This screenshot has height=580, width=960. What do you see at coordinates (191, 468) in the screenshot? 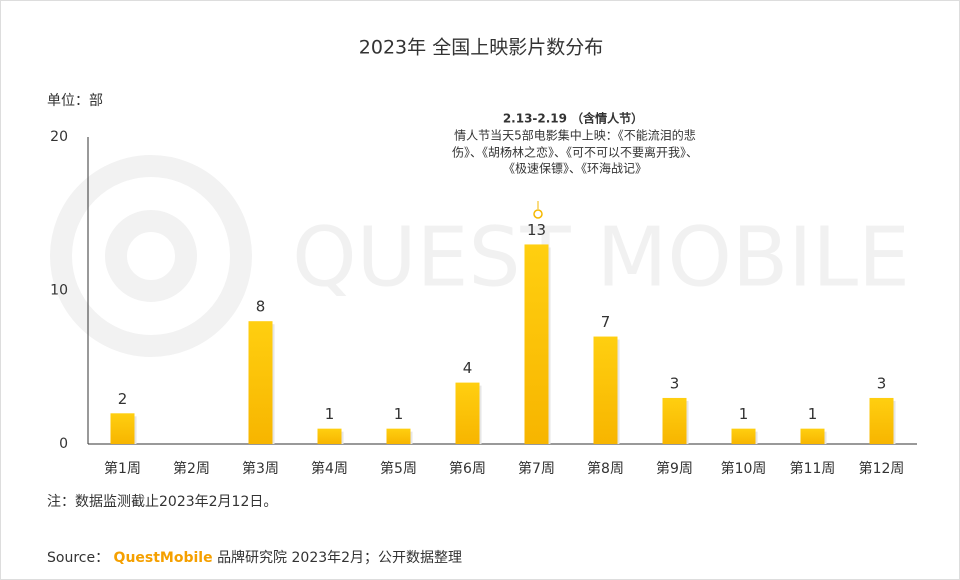
I see `x-tick-label: 第2周` at bounding box center [191, 468].